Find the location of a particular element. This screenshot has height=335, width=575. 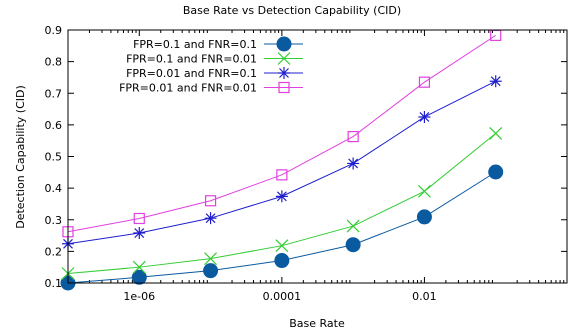

x-axis-label: Base Rate is located at coordinates (317, 323).